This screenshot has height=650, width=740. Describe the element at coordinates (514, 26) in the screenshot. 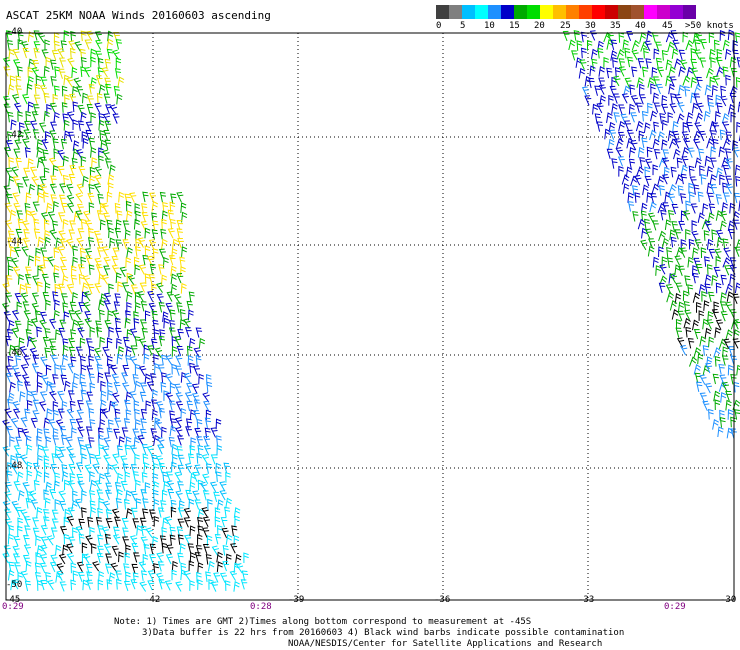

I see `colorbar-label: 15` at that location.